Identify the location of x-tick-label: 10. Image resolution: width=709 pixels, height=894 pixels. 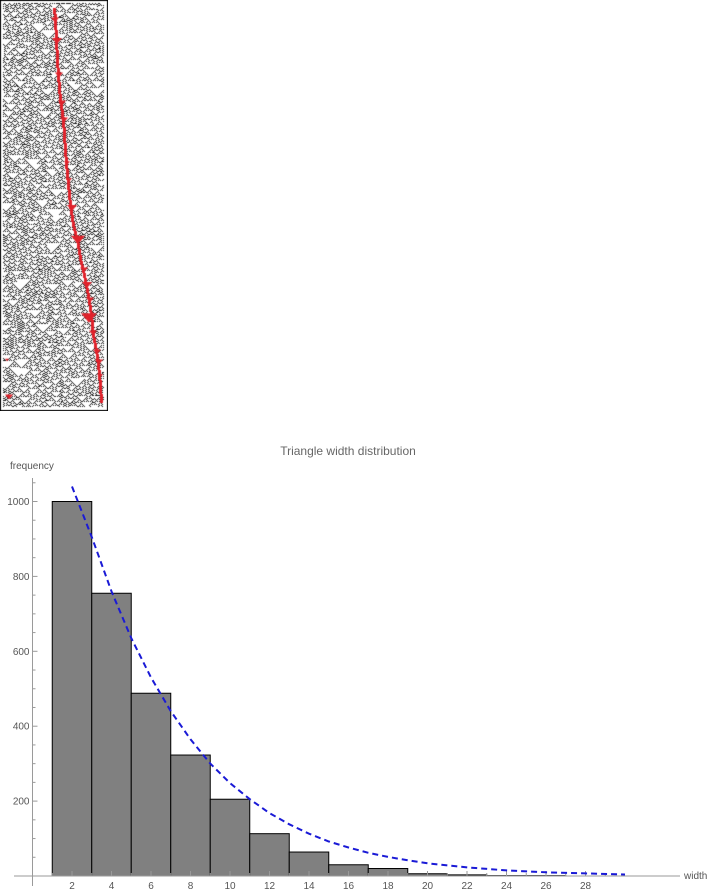
(230, 886).